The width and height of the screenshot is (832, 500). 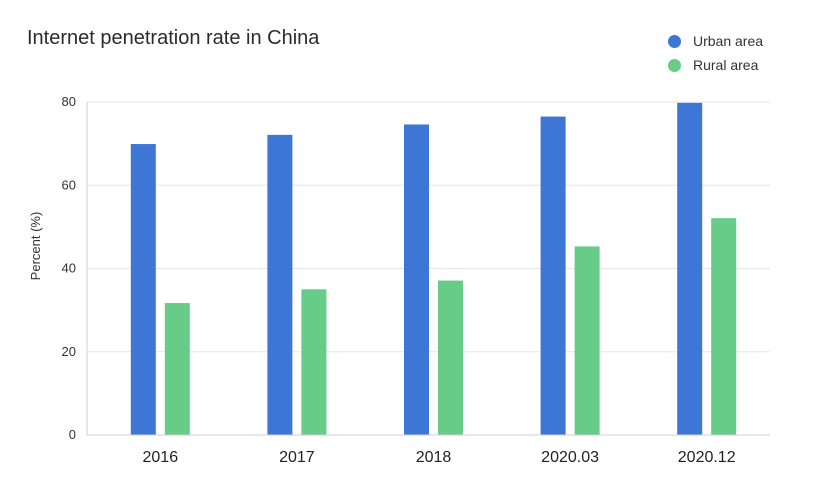 I want to click on legend-label-rural: Rural area, so click(x=726, y=65).